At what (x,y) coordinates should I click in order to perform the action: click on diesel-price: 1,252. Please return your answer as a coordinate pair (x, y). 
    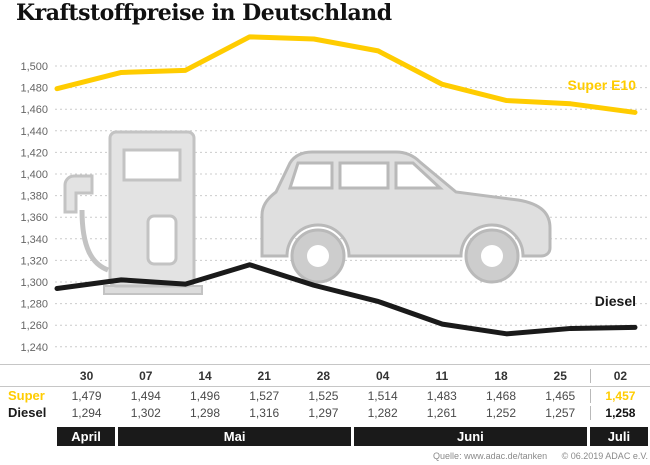
    Looking at the image, I should click on (501, 412).